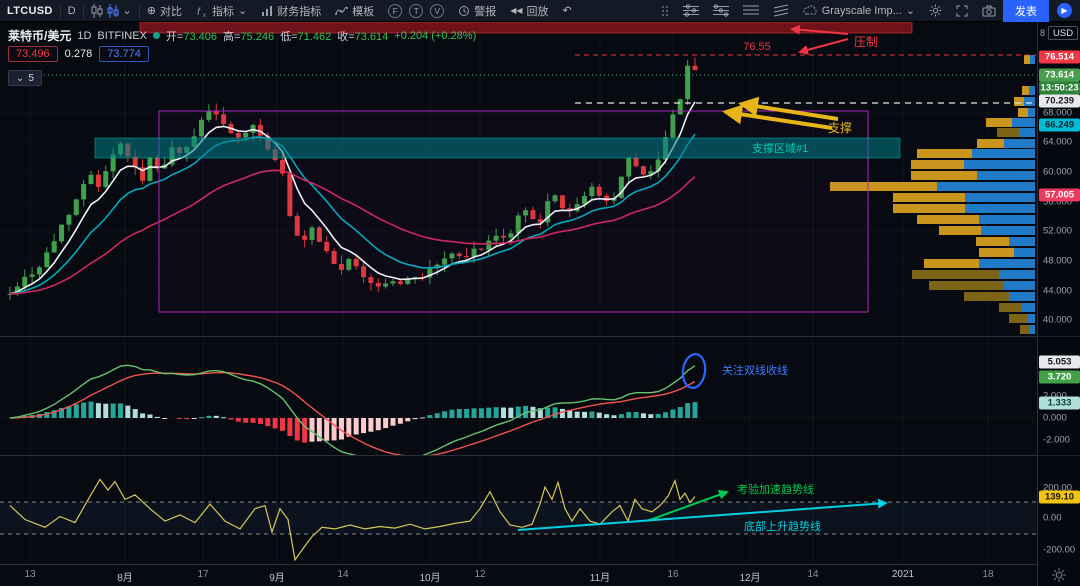  I want to click on chart-type-button: ⌄, so click(111, 11).